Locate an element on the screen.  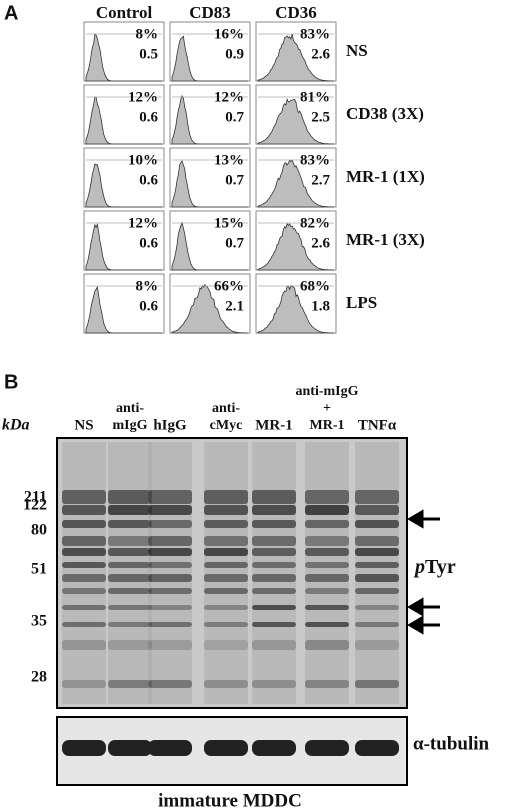
percent-label: 82% is located at coordinates (315, 223).